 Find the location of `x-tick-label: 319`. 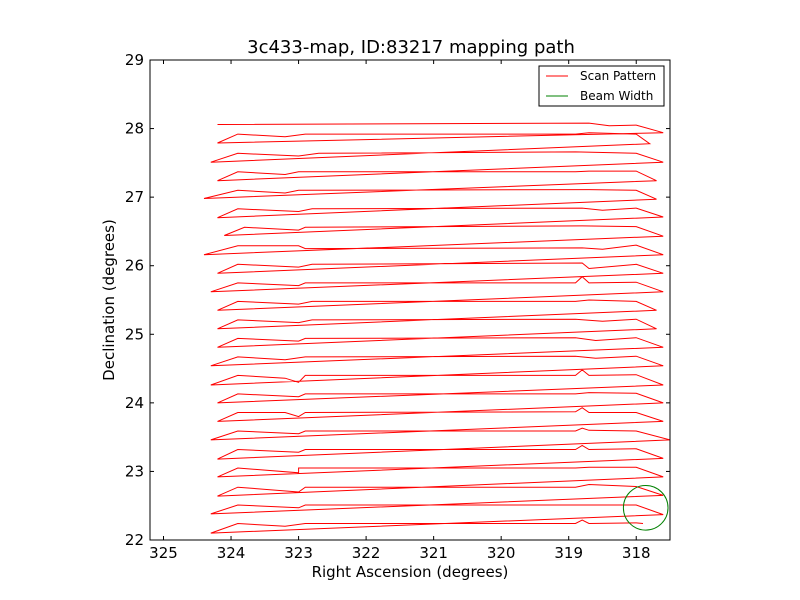

x-tick-label: 319 is located at coordinates (568, 553).